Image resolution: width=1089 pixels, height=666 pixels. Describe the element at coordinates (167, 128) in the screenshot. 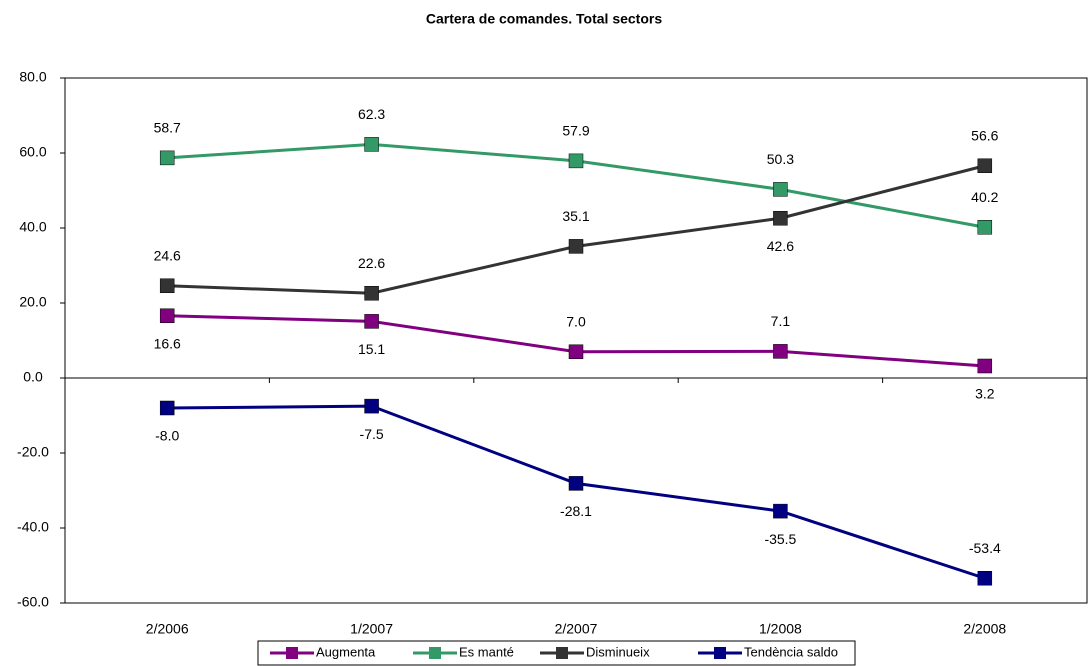

I see `data-label: 58.7` at that location.